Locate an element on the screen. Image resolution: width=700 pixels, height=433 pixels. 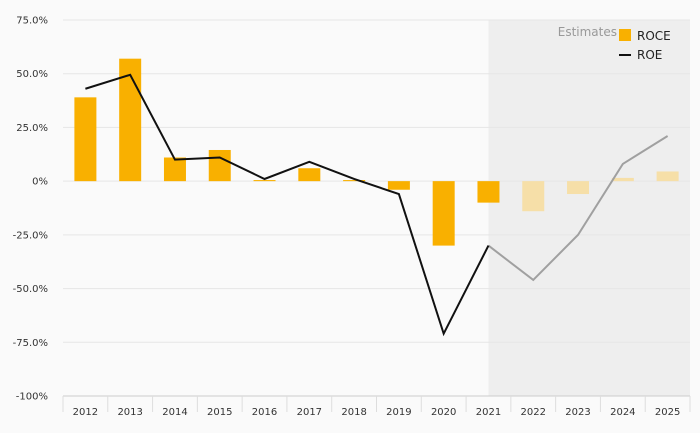
x-tick-label-2022: 2022 is located at coordinates (533, 412).